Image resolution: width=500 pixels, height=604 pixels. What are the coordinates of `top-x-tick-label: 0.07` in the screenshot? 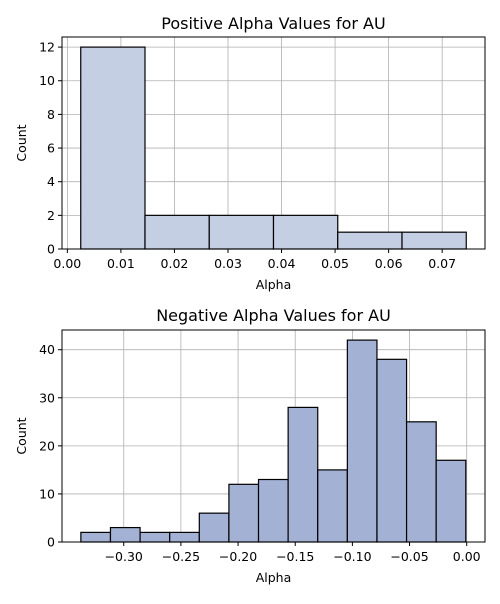 It's located at (442, 263).